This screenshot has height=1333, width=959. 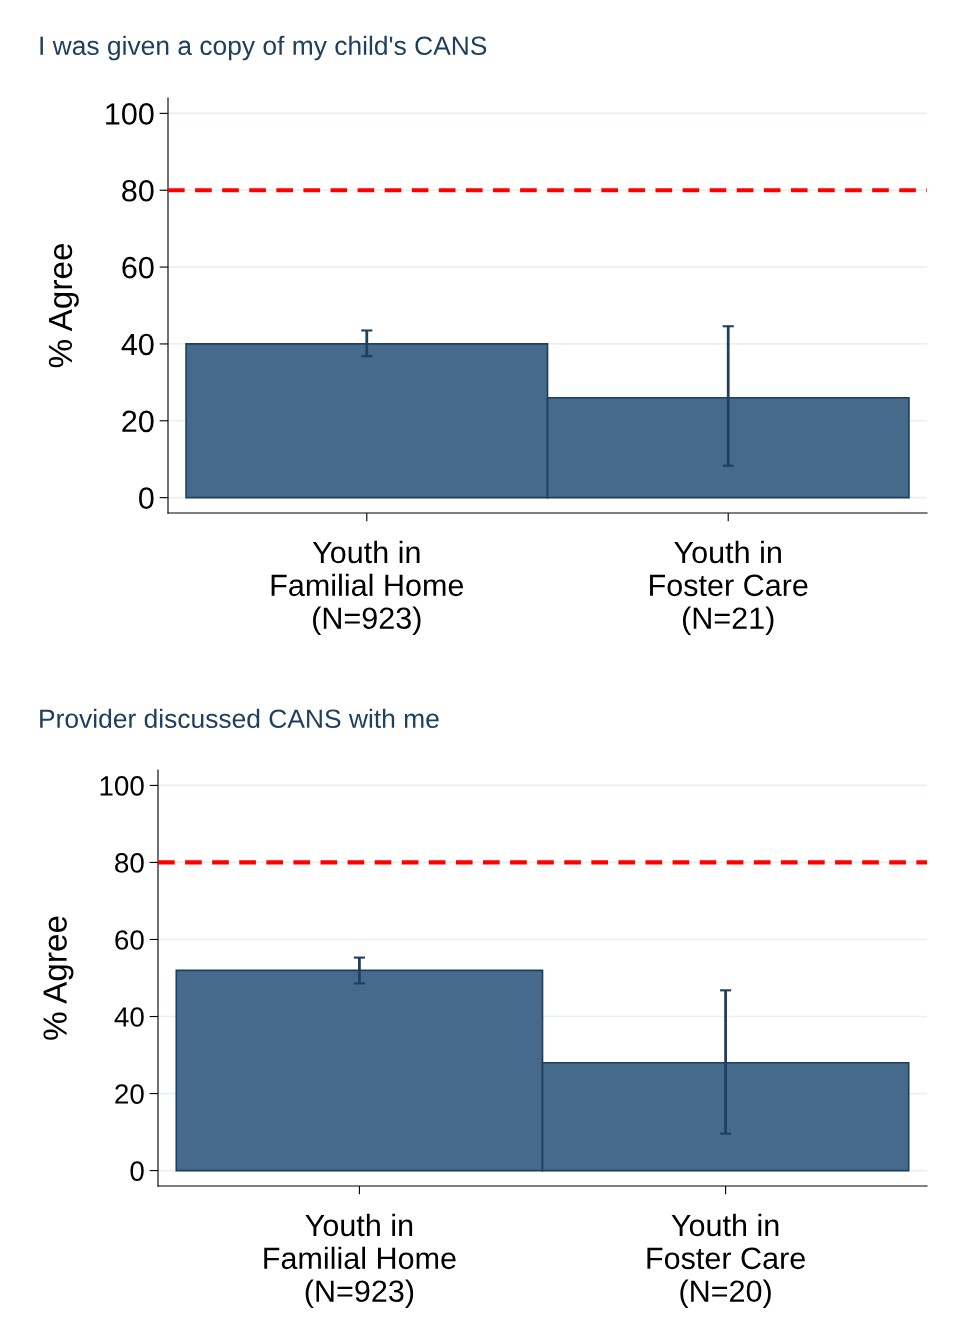 I want to click on chart-title: I was given a copy of my child's CANS, so click(x=263, y=48).